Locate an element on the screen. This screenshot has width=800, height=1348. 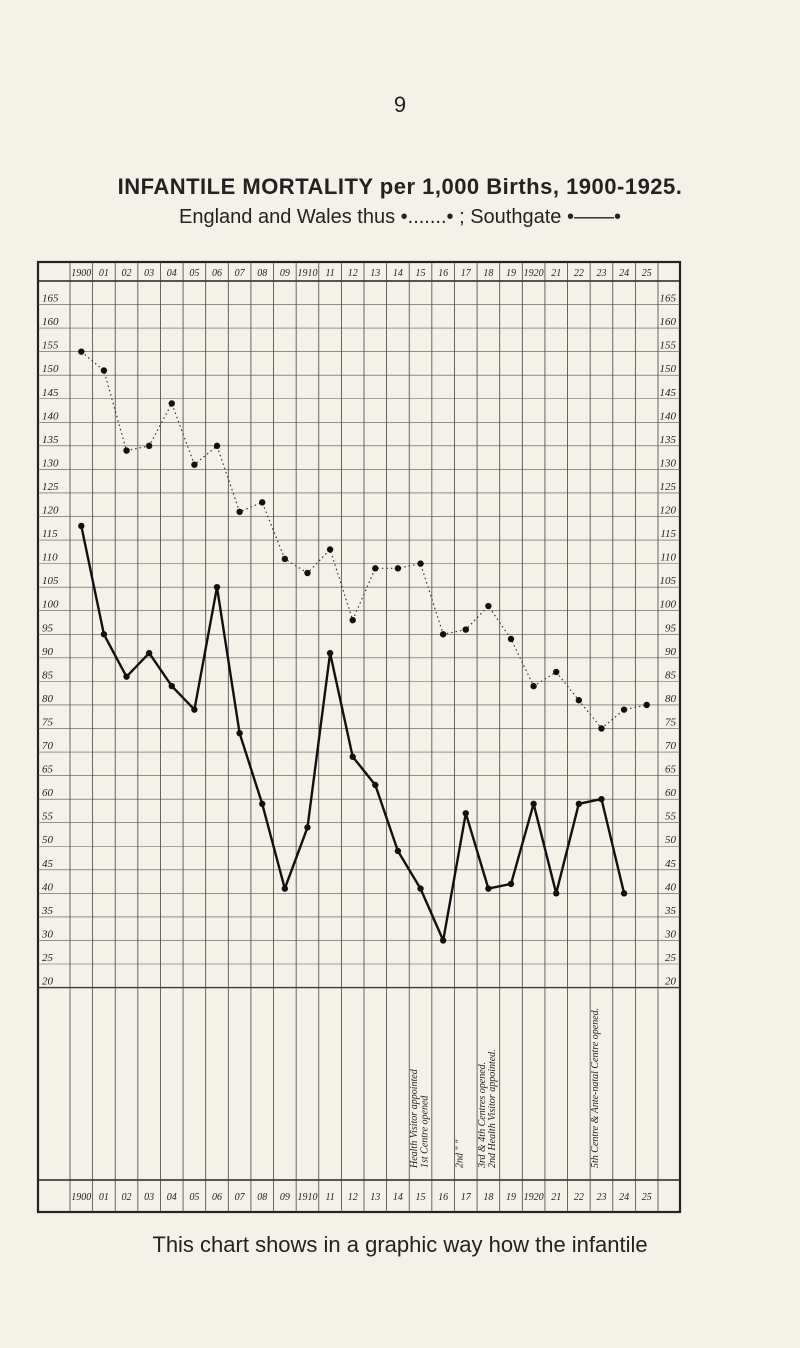
x-tick-label-top: 09 is located at coordinates (285, 273).